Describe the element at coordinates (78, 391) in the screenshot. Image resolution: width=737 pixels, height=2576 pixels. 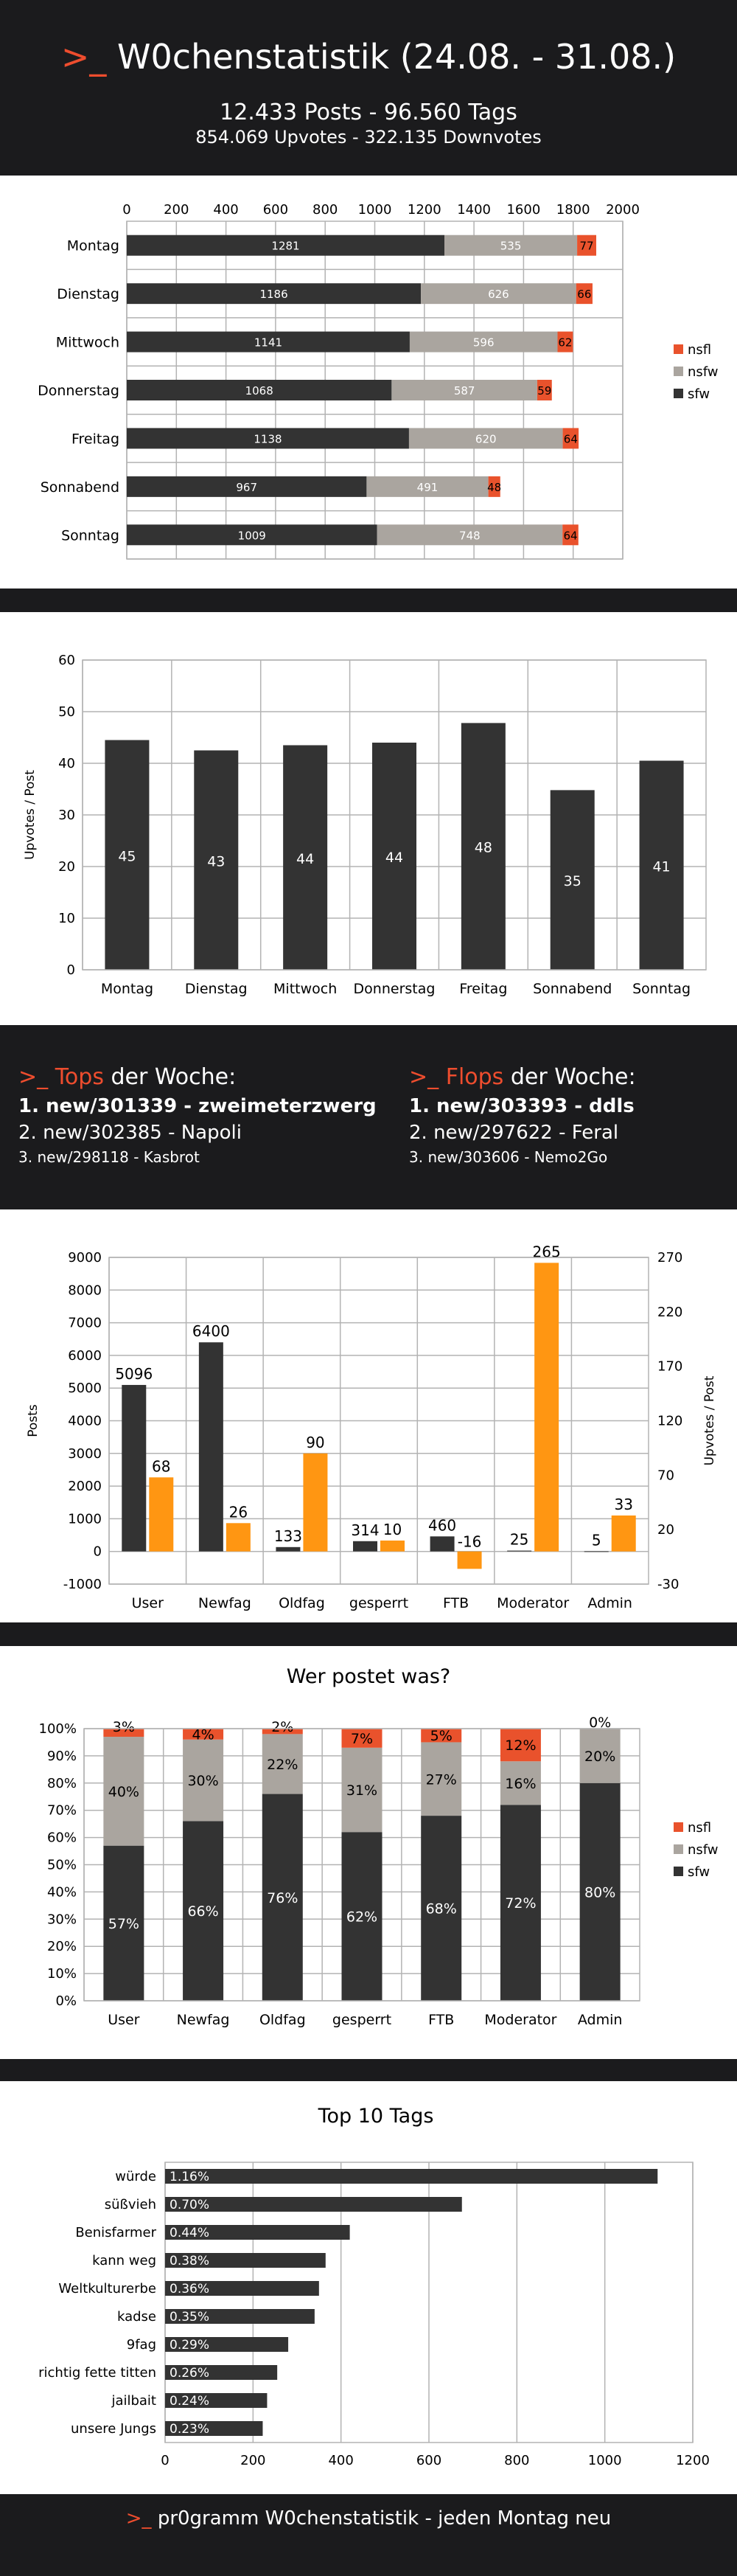
I see `y-category-label: Donnerstag` at that location.